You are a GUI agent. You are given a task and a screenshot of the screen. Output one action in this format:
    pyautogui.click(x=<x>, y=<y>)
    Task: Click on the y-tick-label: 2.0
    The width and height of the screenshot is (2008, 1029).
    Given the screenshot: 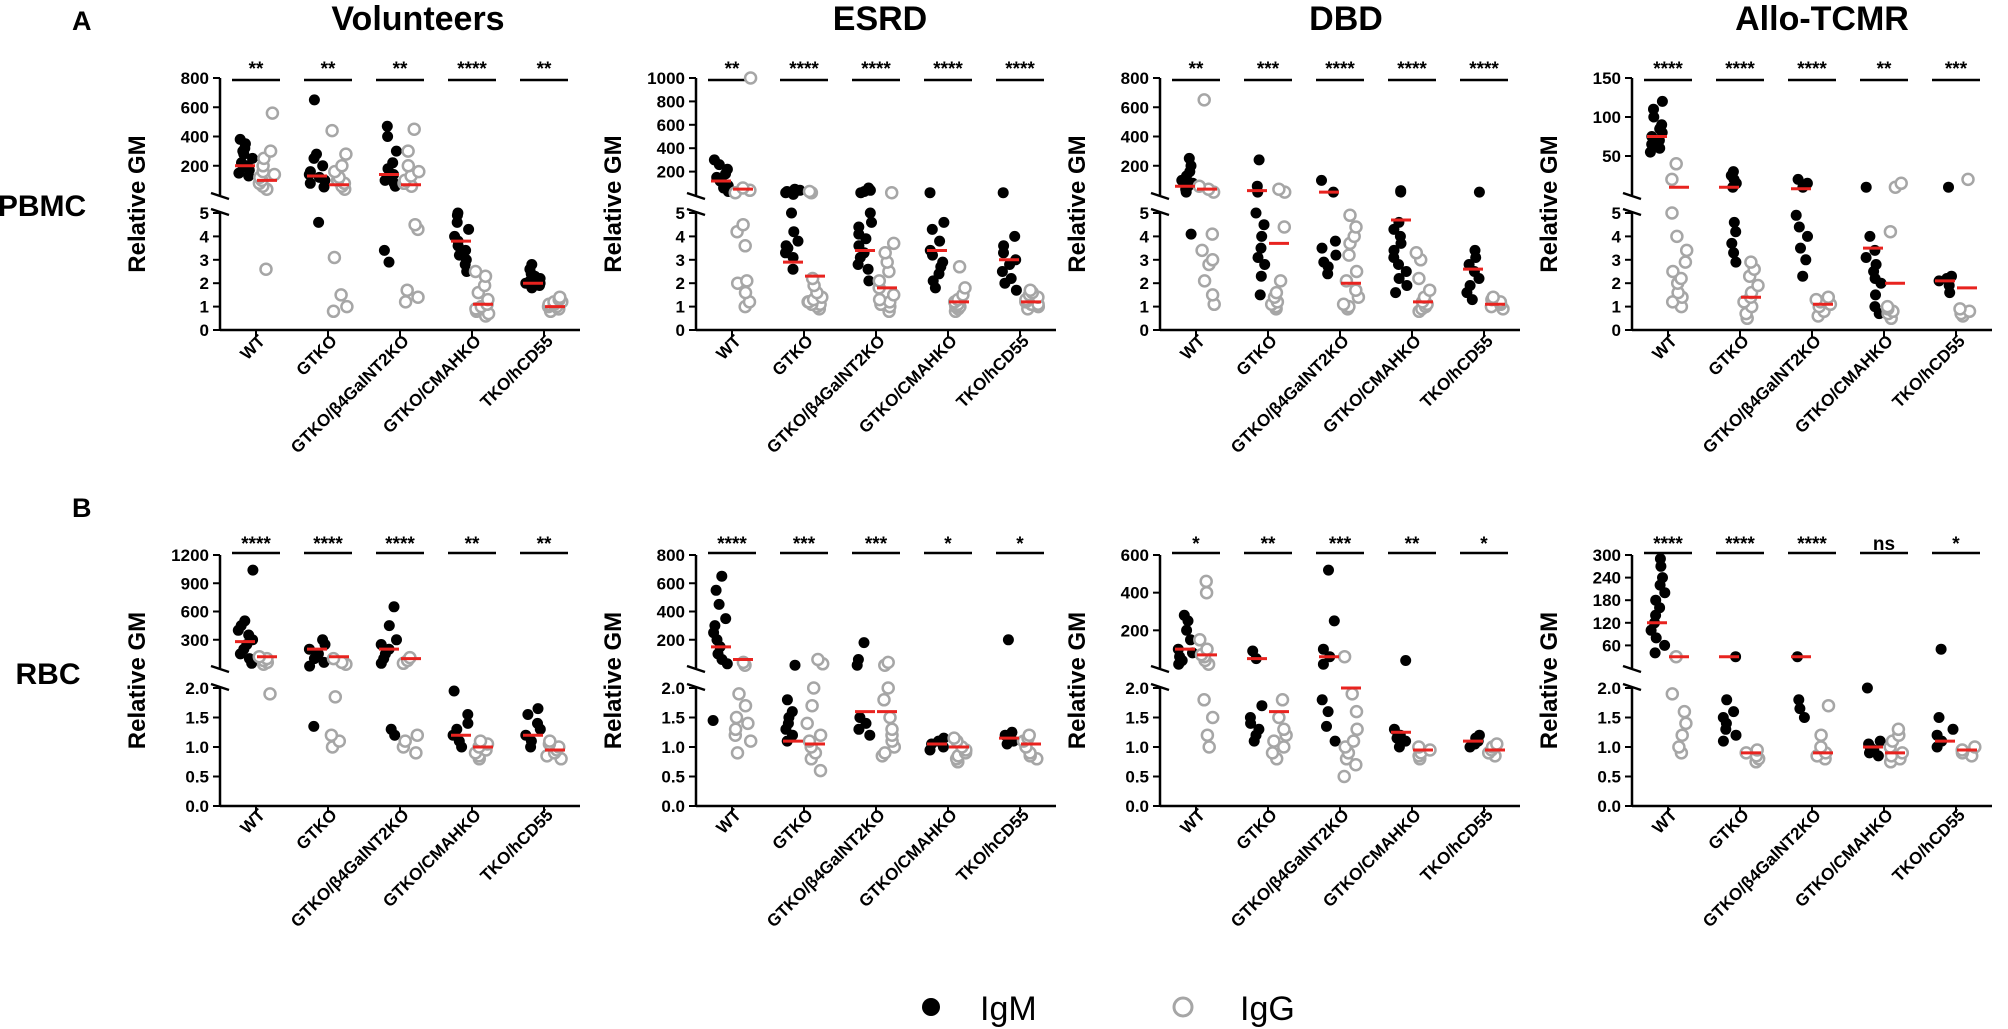 What is the action you would take?
    pyautogui.click(x=197, y=688)
    